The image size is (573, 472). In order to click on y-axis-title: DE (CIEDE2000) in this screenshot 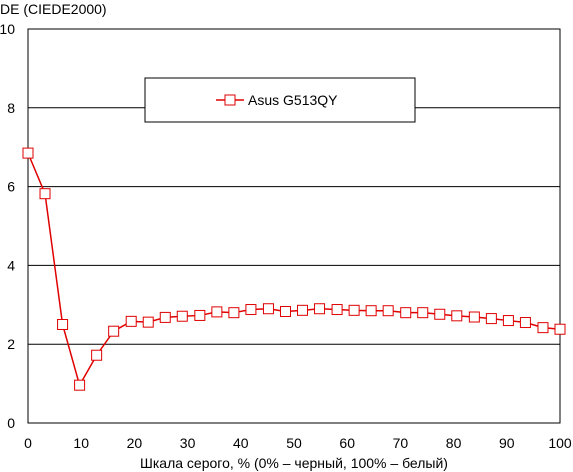, I will do `click(53, 9)`.